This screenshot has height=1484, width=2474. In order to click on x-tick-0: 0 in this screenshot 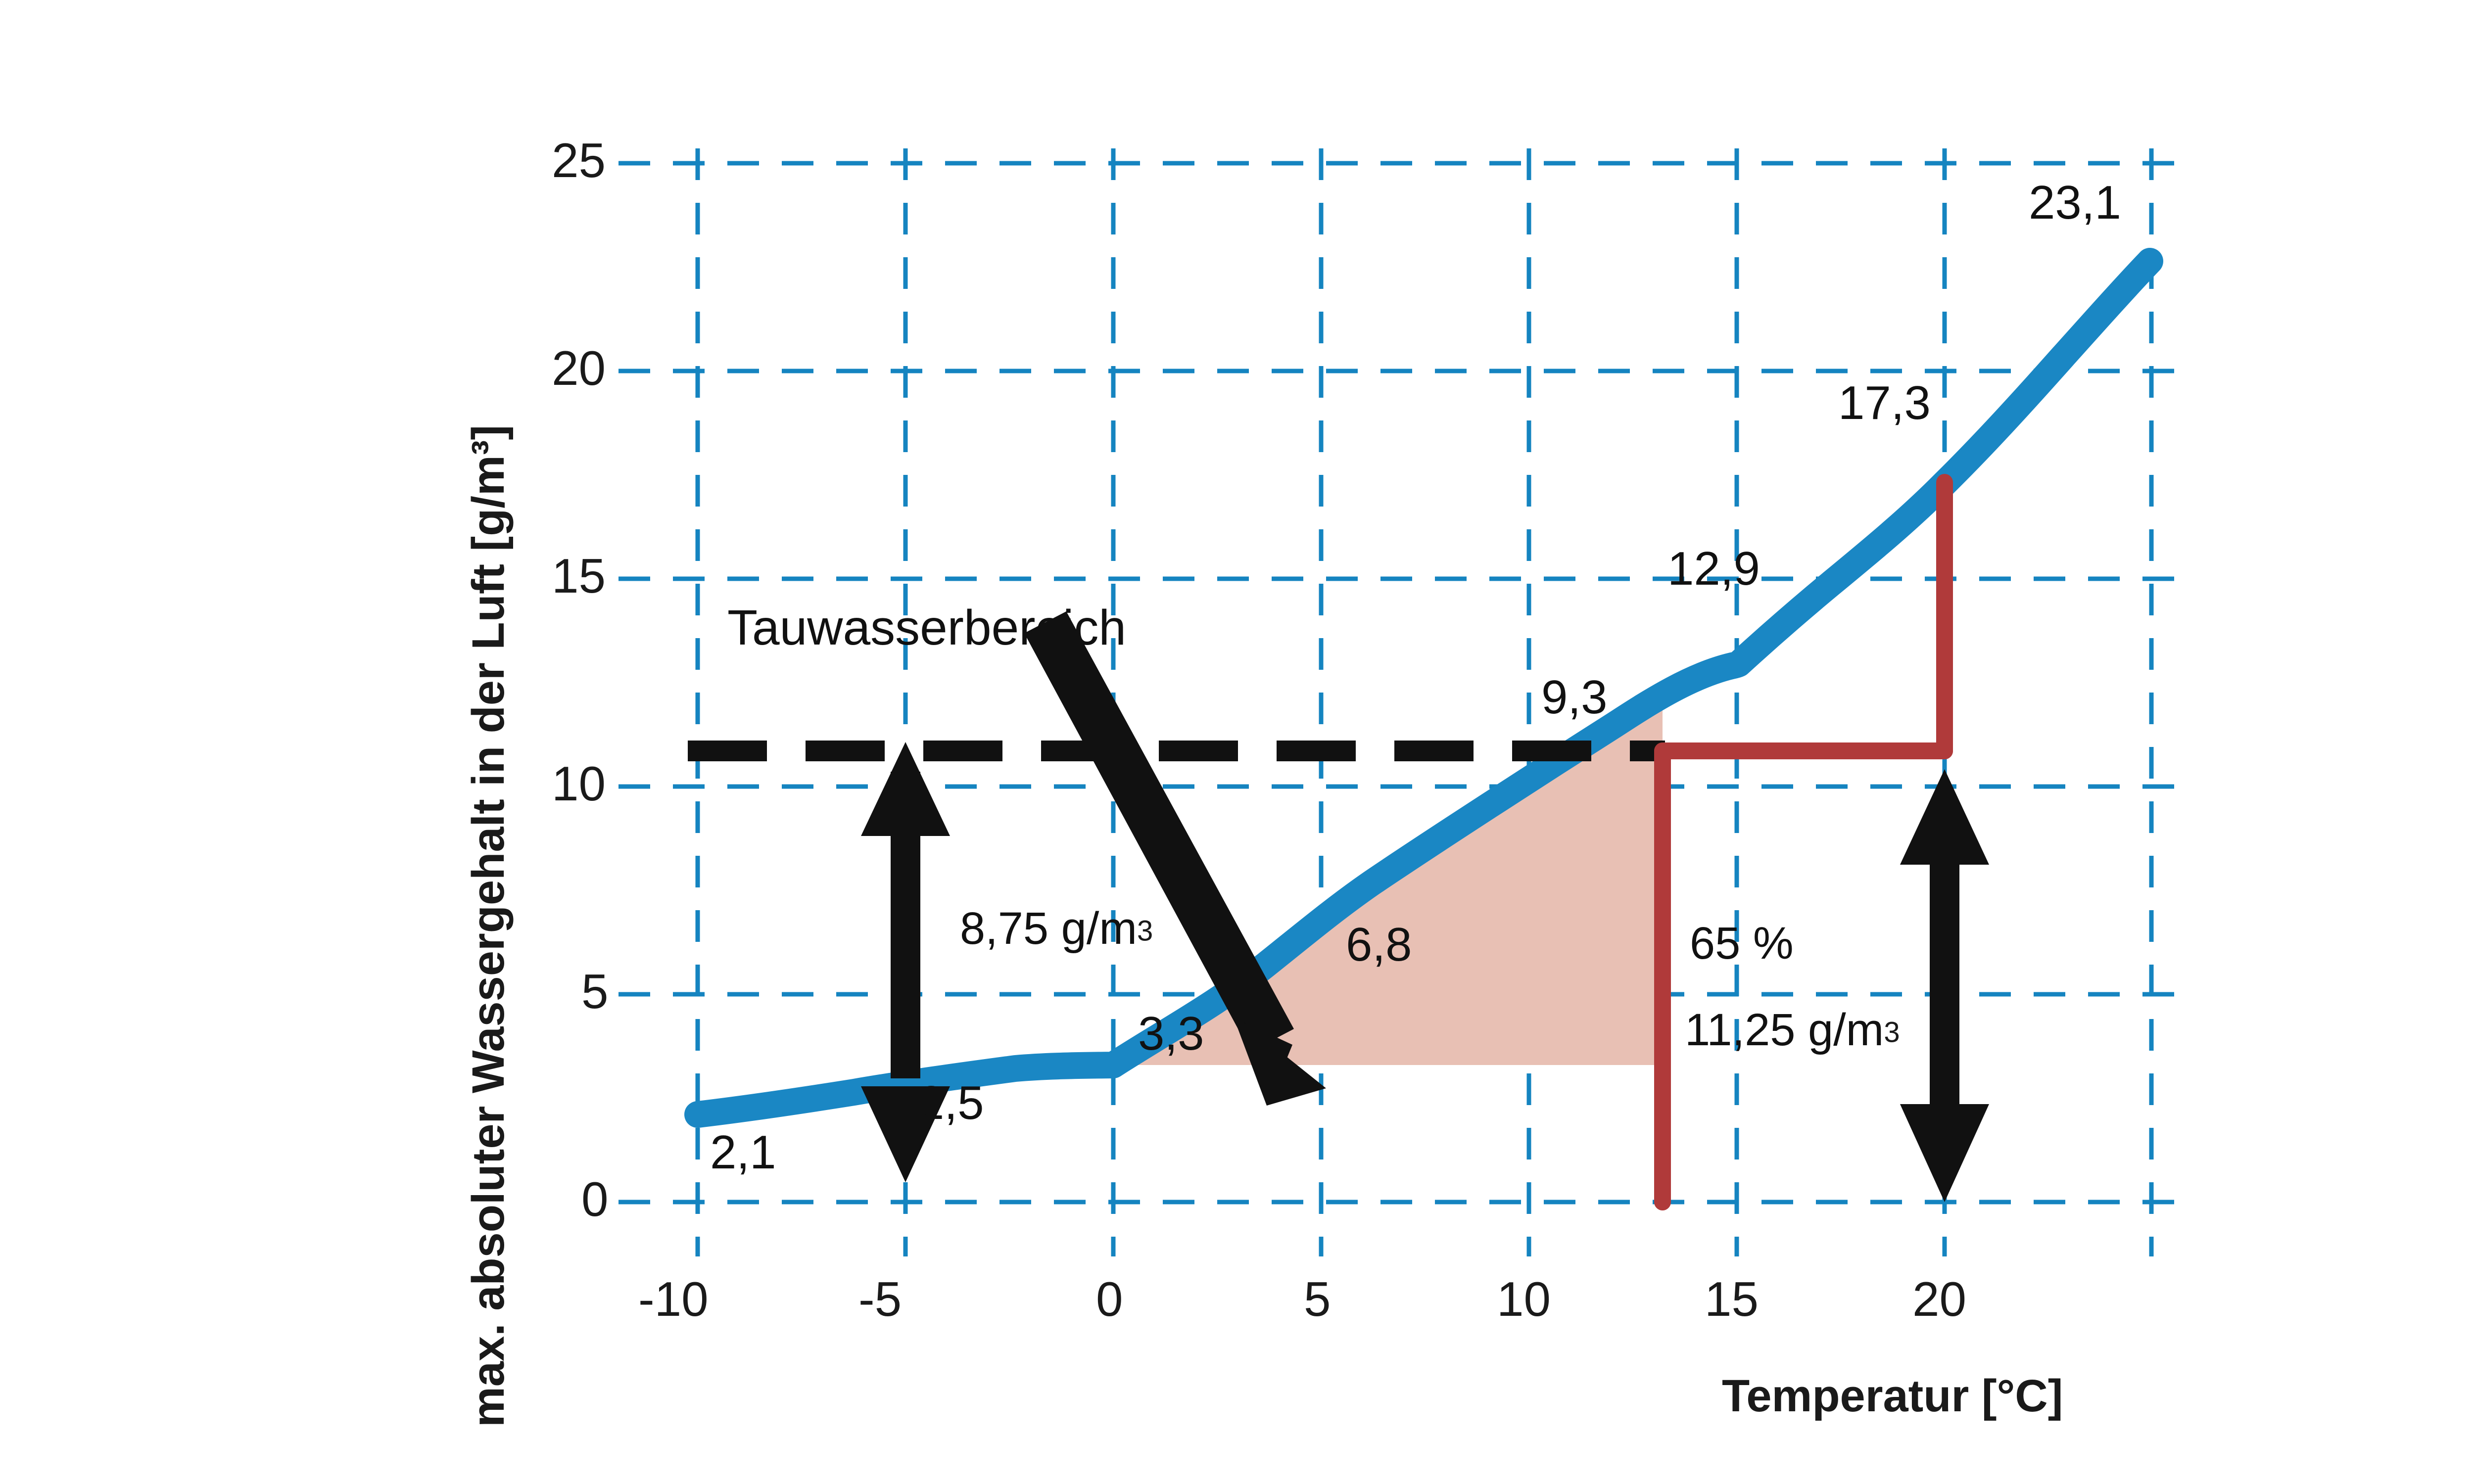, I will do `click(1110, 1299)`.